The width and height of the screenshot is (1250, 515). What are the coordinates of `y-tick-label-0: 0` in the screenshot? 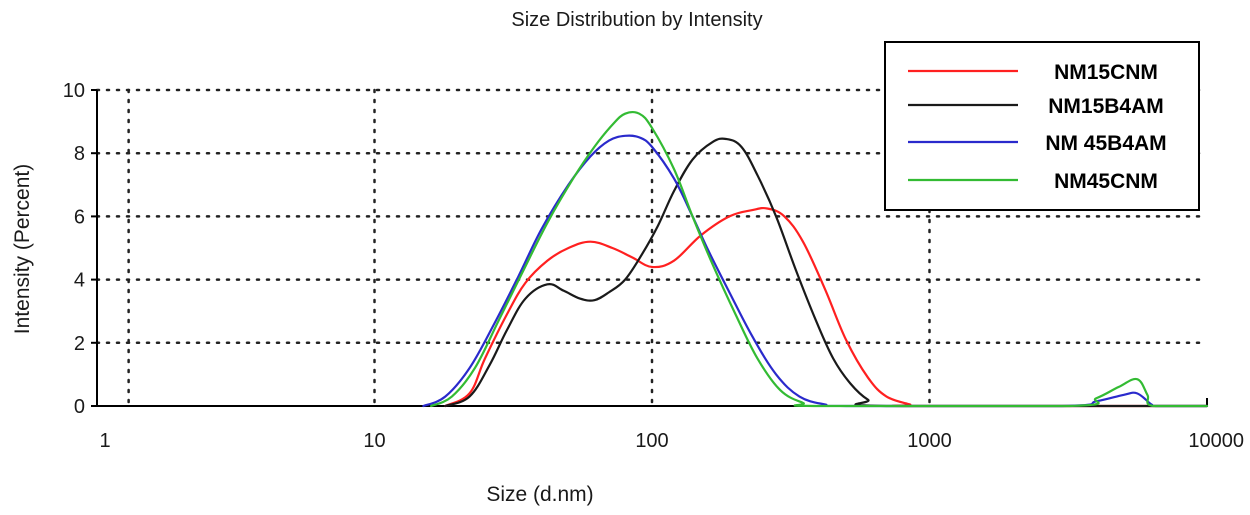 It's located at (79, 407).